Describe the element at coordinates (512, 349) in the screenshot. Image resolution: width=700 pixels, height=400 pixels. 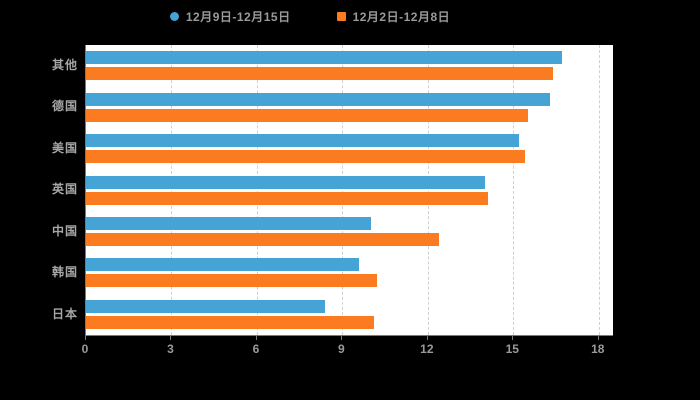
I see `x-tick-label-15: 15` at that location.